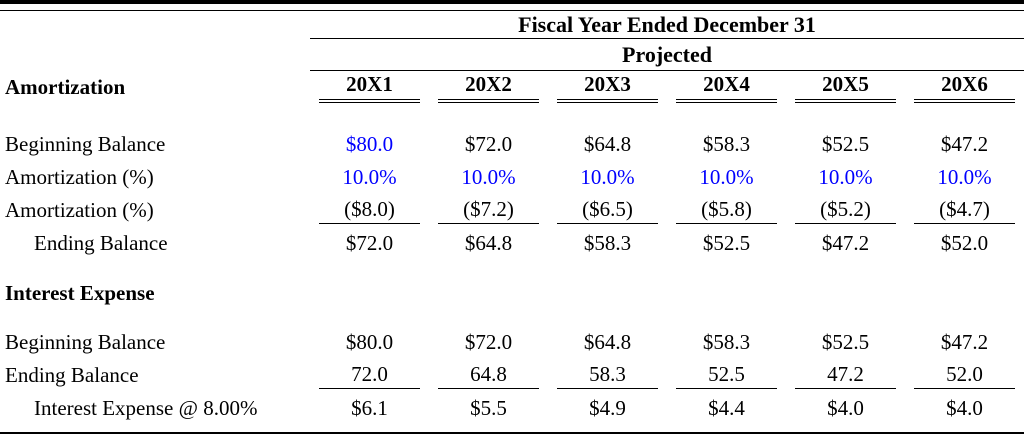 The image size is (1024, 441). I want to click on value-cell: $4.9, so click(607, 408).